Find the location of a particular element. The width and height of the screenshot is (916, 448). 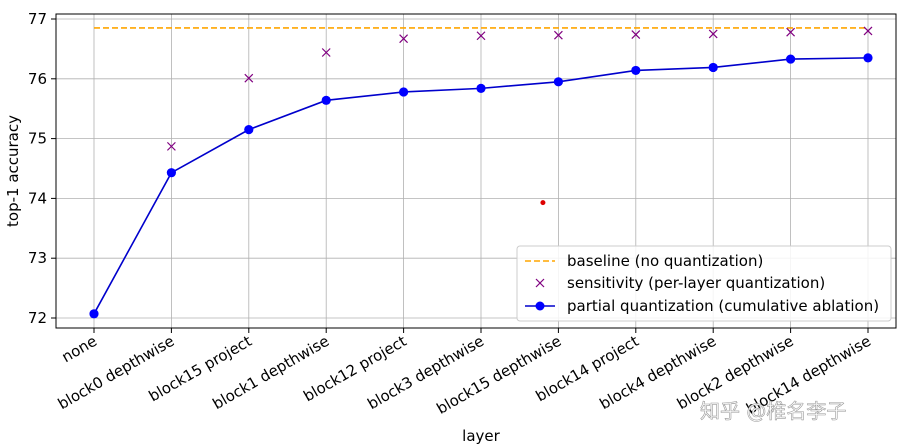

x-tick-label: block15 depthwise is located at coordinates (498, 375).